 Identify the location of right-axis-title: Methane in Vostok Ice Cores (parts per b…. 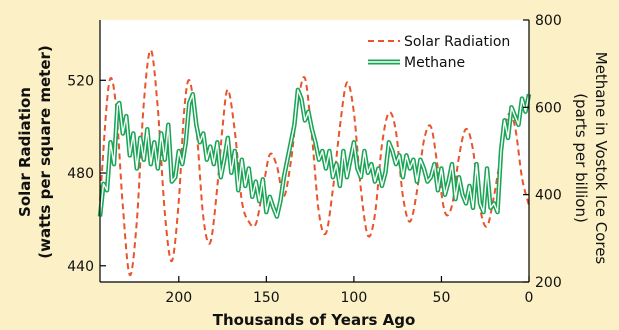
(591, 158).